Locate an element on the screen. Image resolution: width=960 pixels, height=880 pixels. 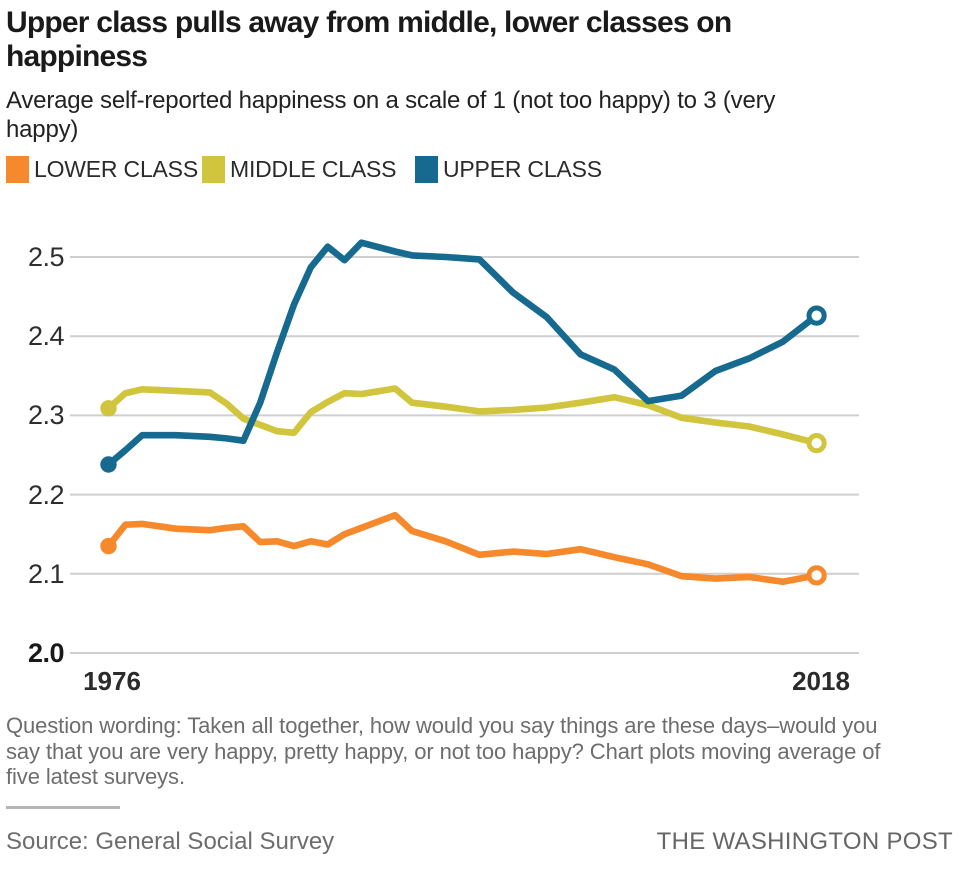
legend-label-lower-class: LOWER CLASS is located at coordinates (116, 168).